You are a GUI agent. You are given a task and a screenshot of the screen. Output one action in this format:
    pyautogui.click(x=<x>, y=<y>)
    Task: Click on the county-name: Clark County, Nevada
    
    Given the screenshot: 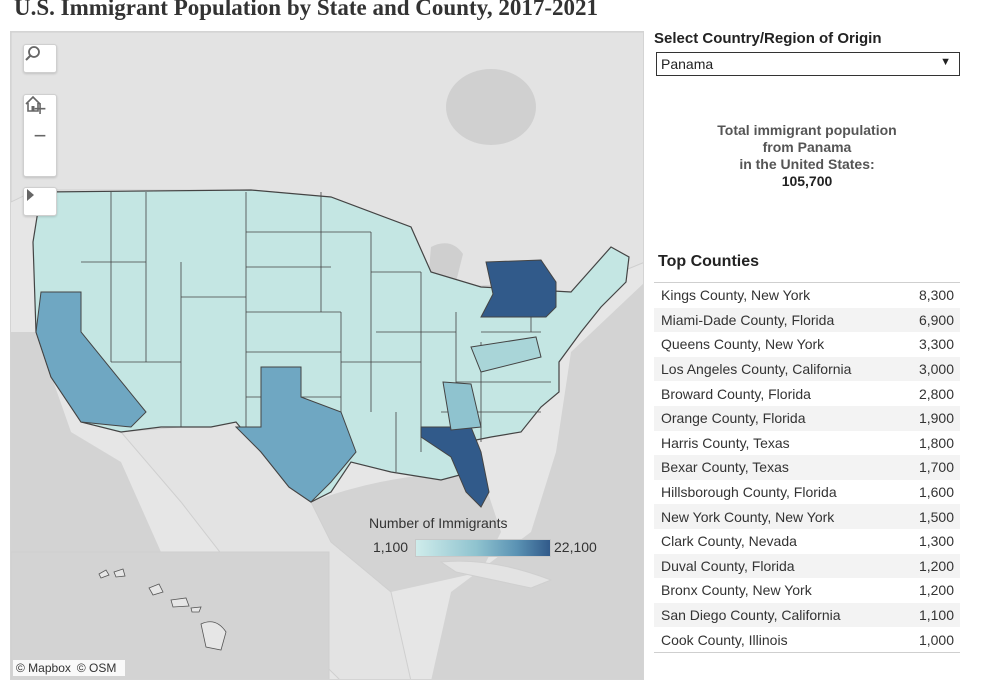 What is the action you would take?
    pyautogui.click(x=729, y=541)
    